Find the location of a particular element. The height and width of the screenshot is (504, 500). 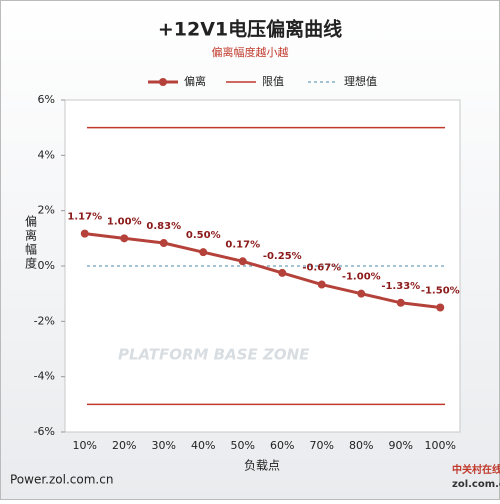

value-label: -1.50% is located at coordinates (440, 291).